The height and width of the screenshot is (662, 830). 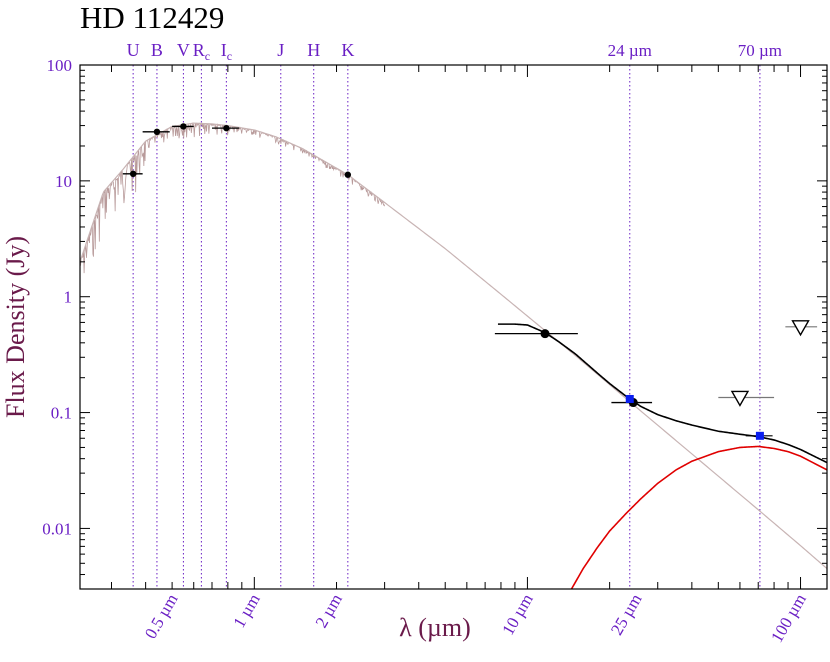 What do you see at coordinates (15, 327) in the screenshot?
I see `y-axis-label: Flux Density (Jy)` at bounding box center [15, 327].